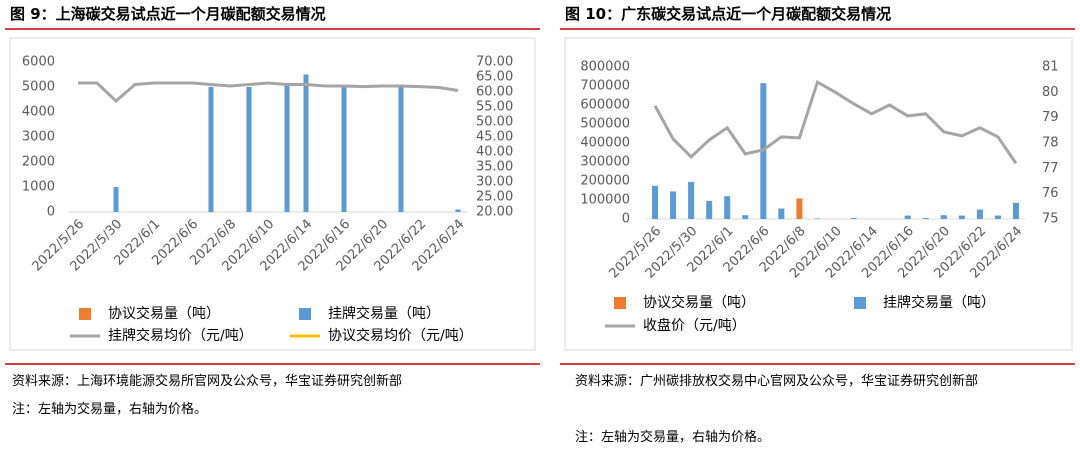 This screenshot has width=1080, height=456. Describe the element at coordinates (1050, 117) in the screenshot. I see `y2-tick-label: 79` at that location.